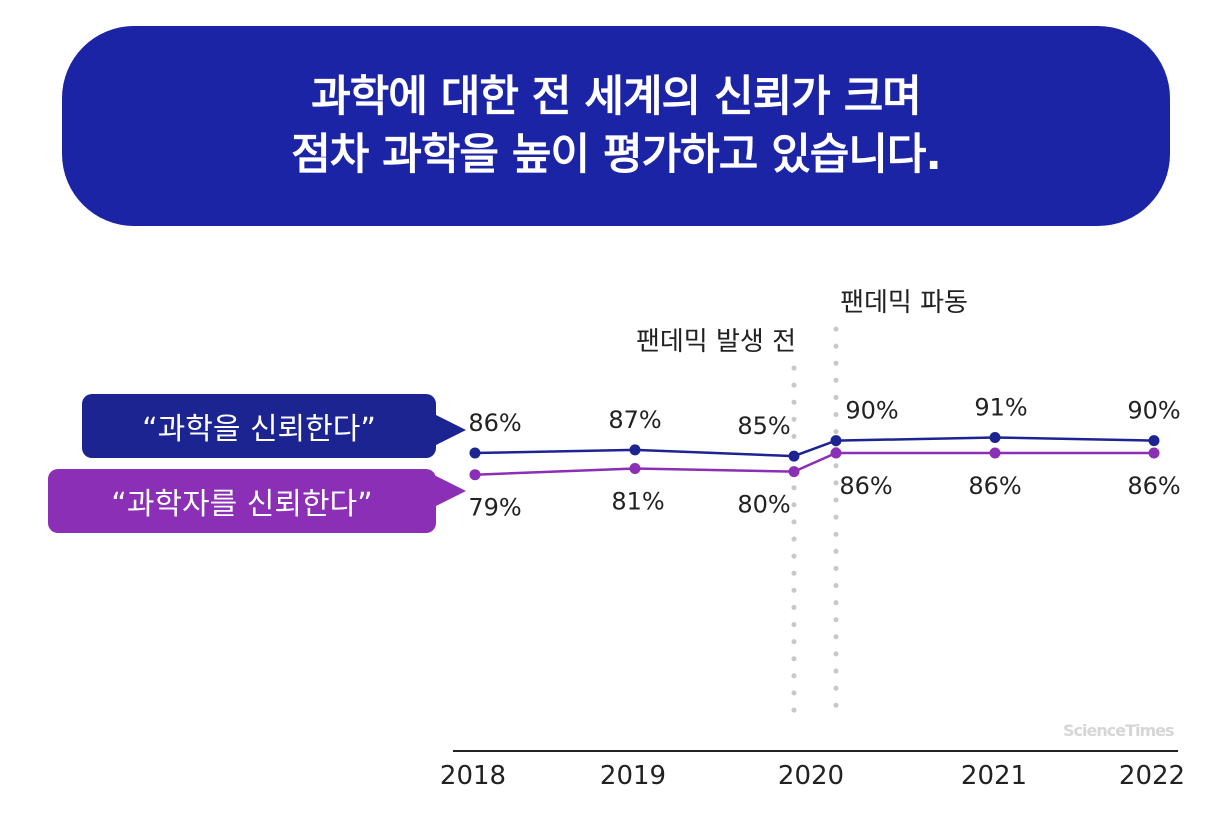 Image resolution: width=1232 pixels, height=813 pixels. I want to click on trust-scientists-line, so click(814, 463).